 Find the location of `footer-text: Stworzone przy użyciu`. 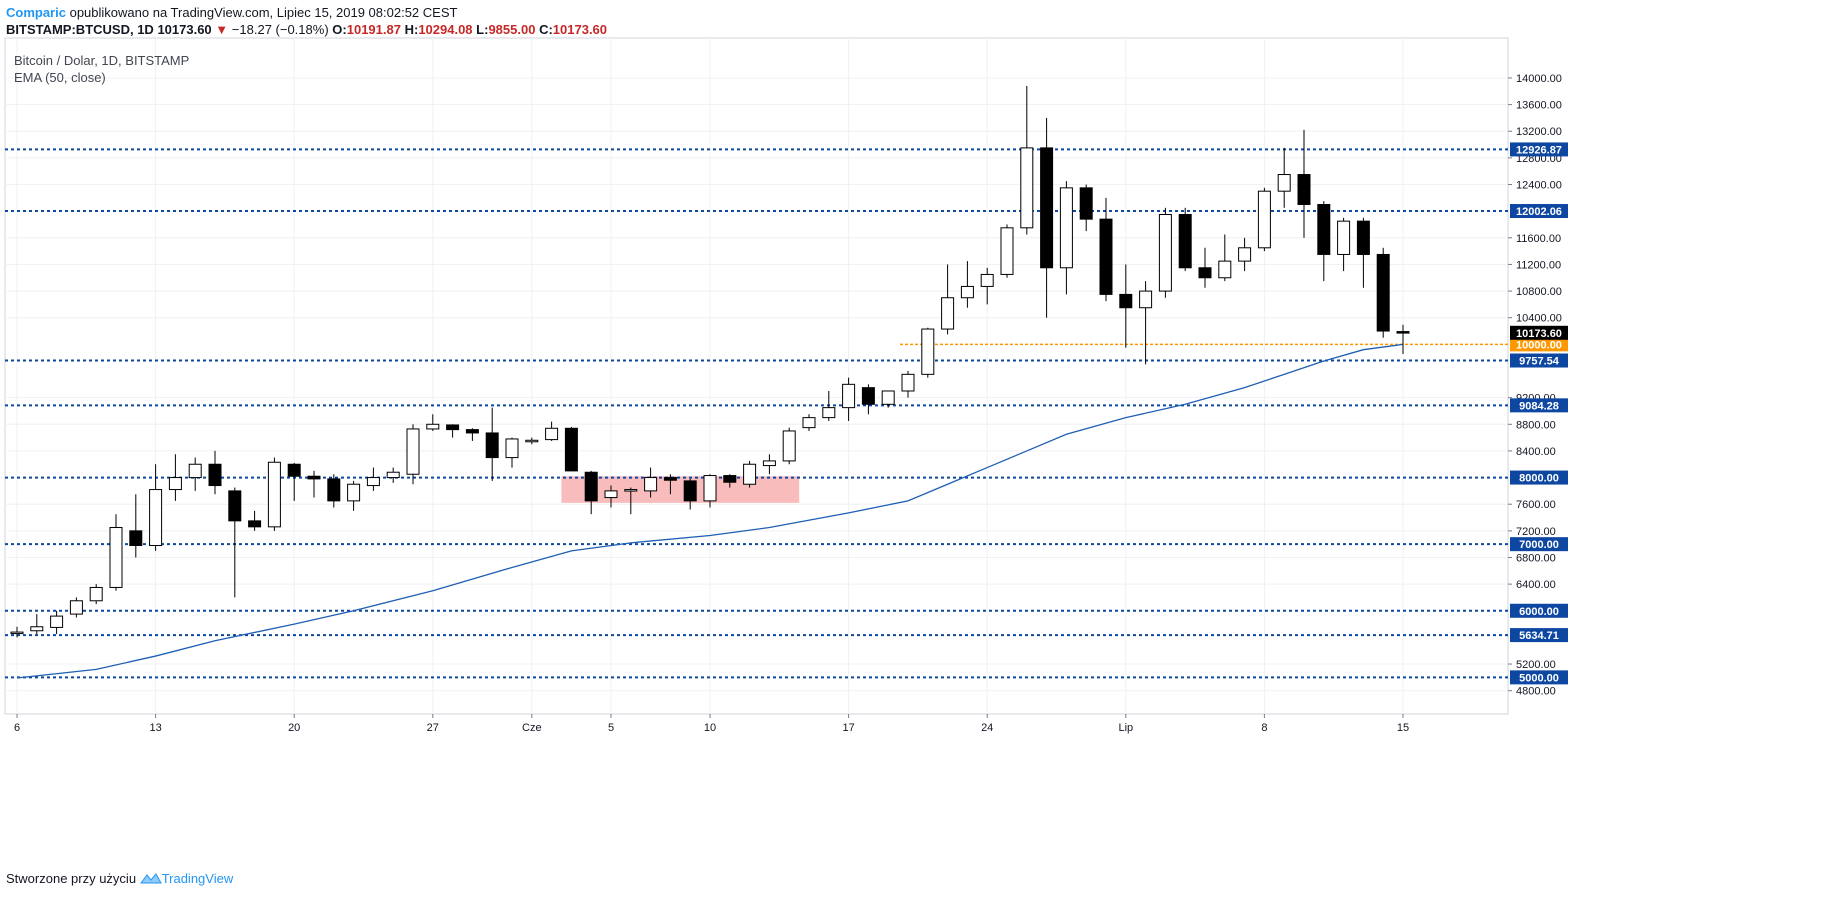

footer-text: Stworzone przy użyciu is located at coordinates (71, 878).